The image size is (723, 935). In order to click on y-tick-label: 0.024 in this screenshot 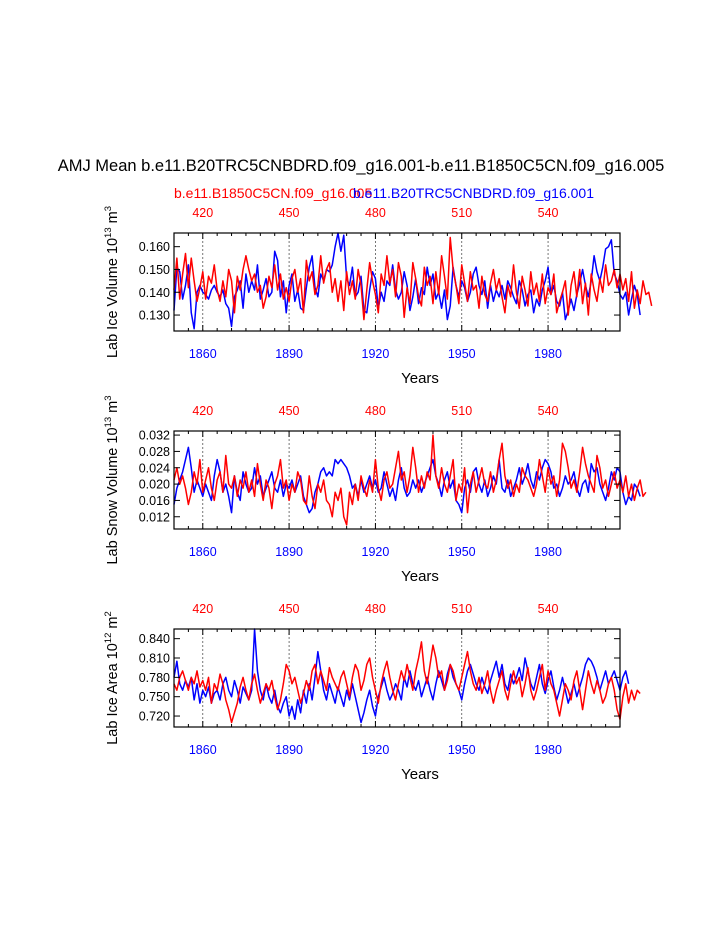, I will do `click(154, 468)`.